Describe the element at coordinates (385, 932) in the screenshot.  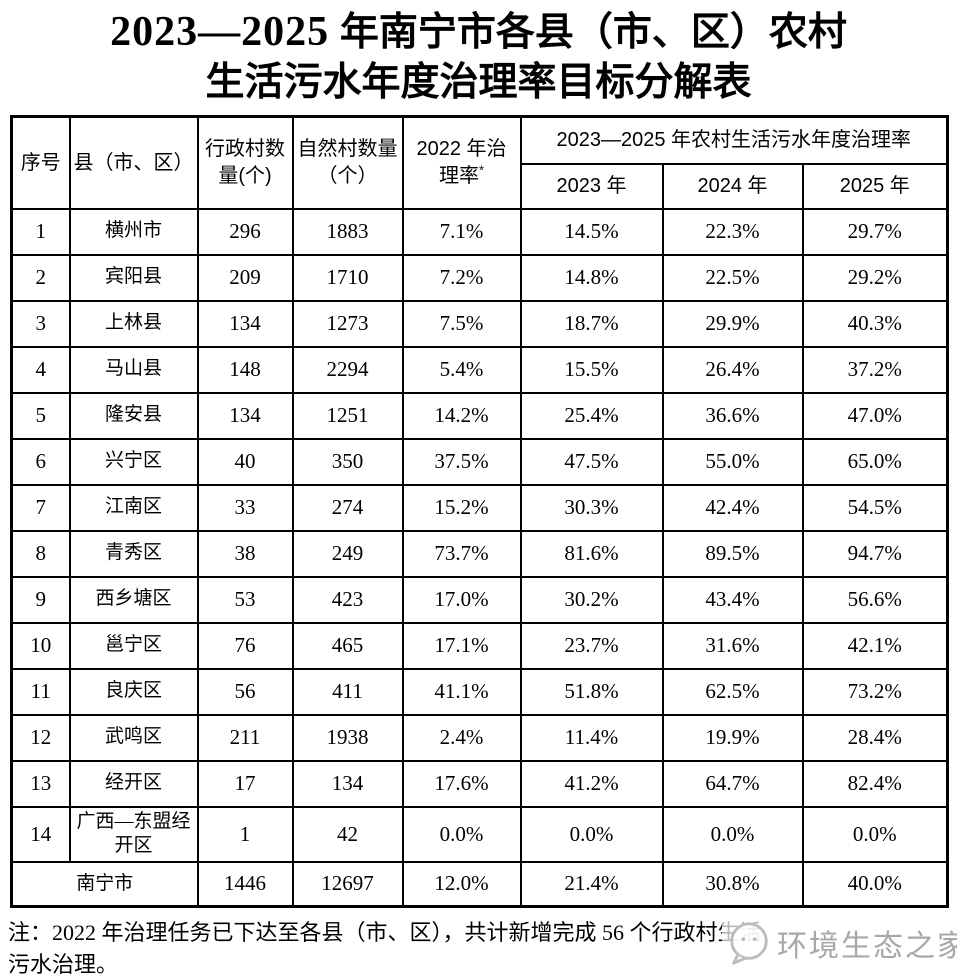
I see `footnote-line-1: 注：2022 年治理任务已下达至各县（市、区），共计新增完成 56 个行政村生活` at that location.